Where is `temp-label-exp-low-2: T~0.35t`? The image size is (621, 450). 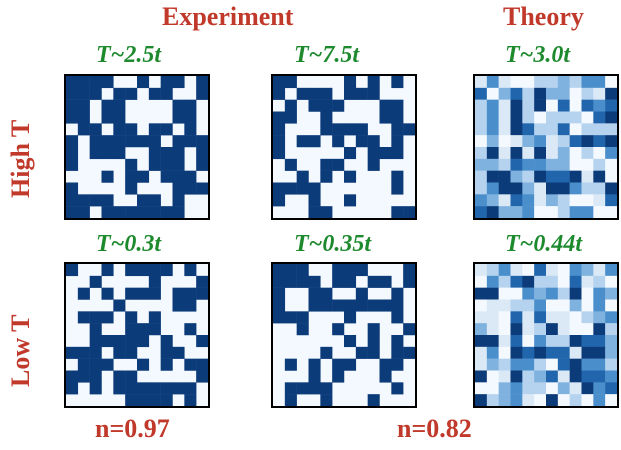
temp-label-exp-low-2: T~0.35t is located at coordinates (333, 244).